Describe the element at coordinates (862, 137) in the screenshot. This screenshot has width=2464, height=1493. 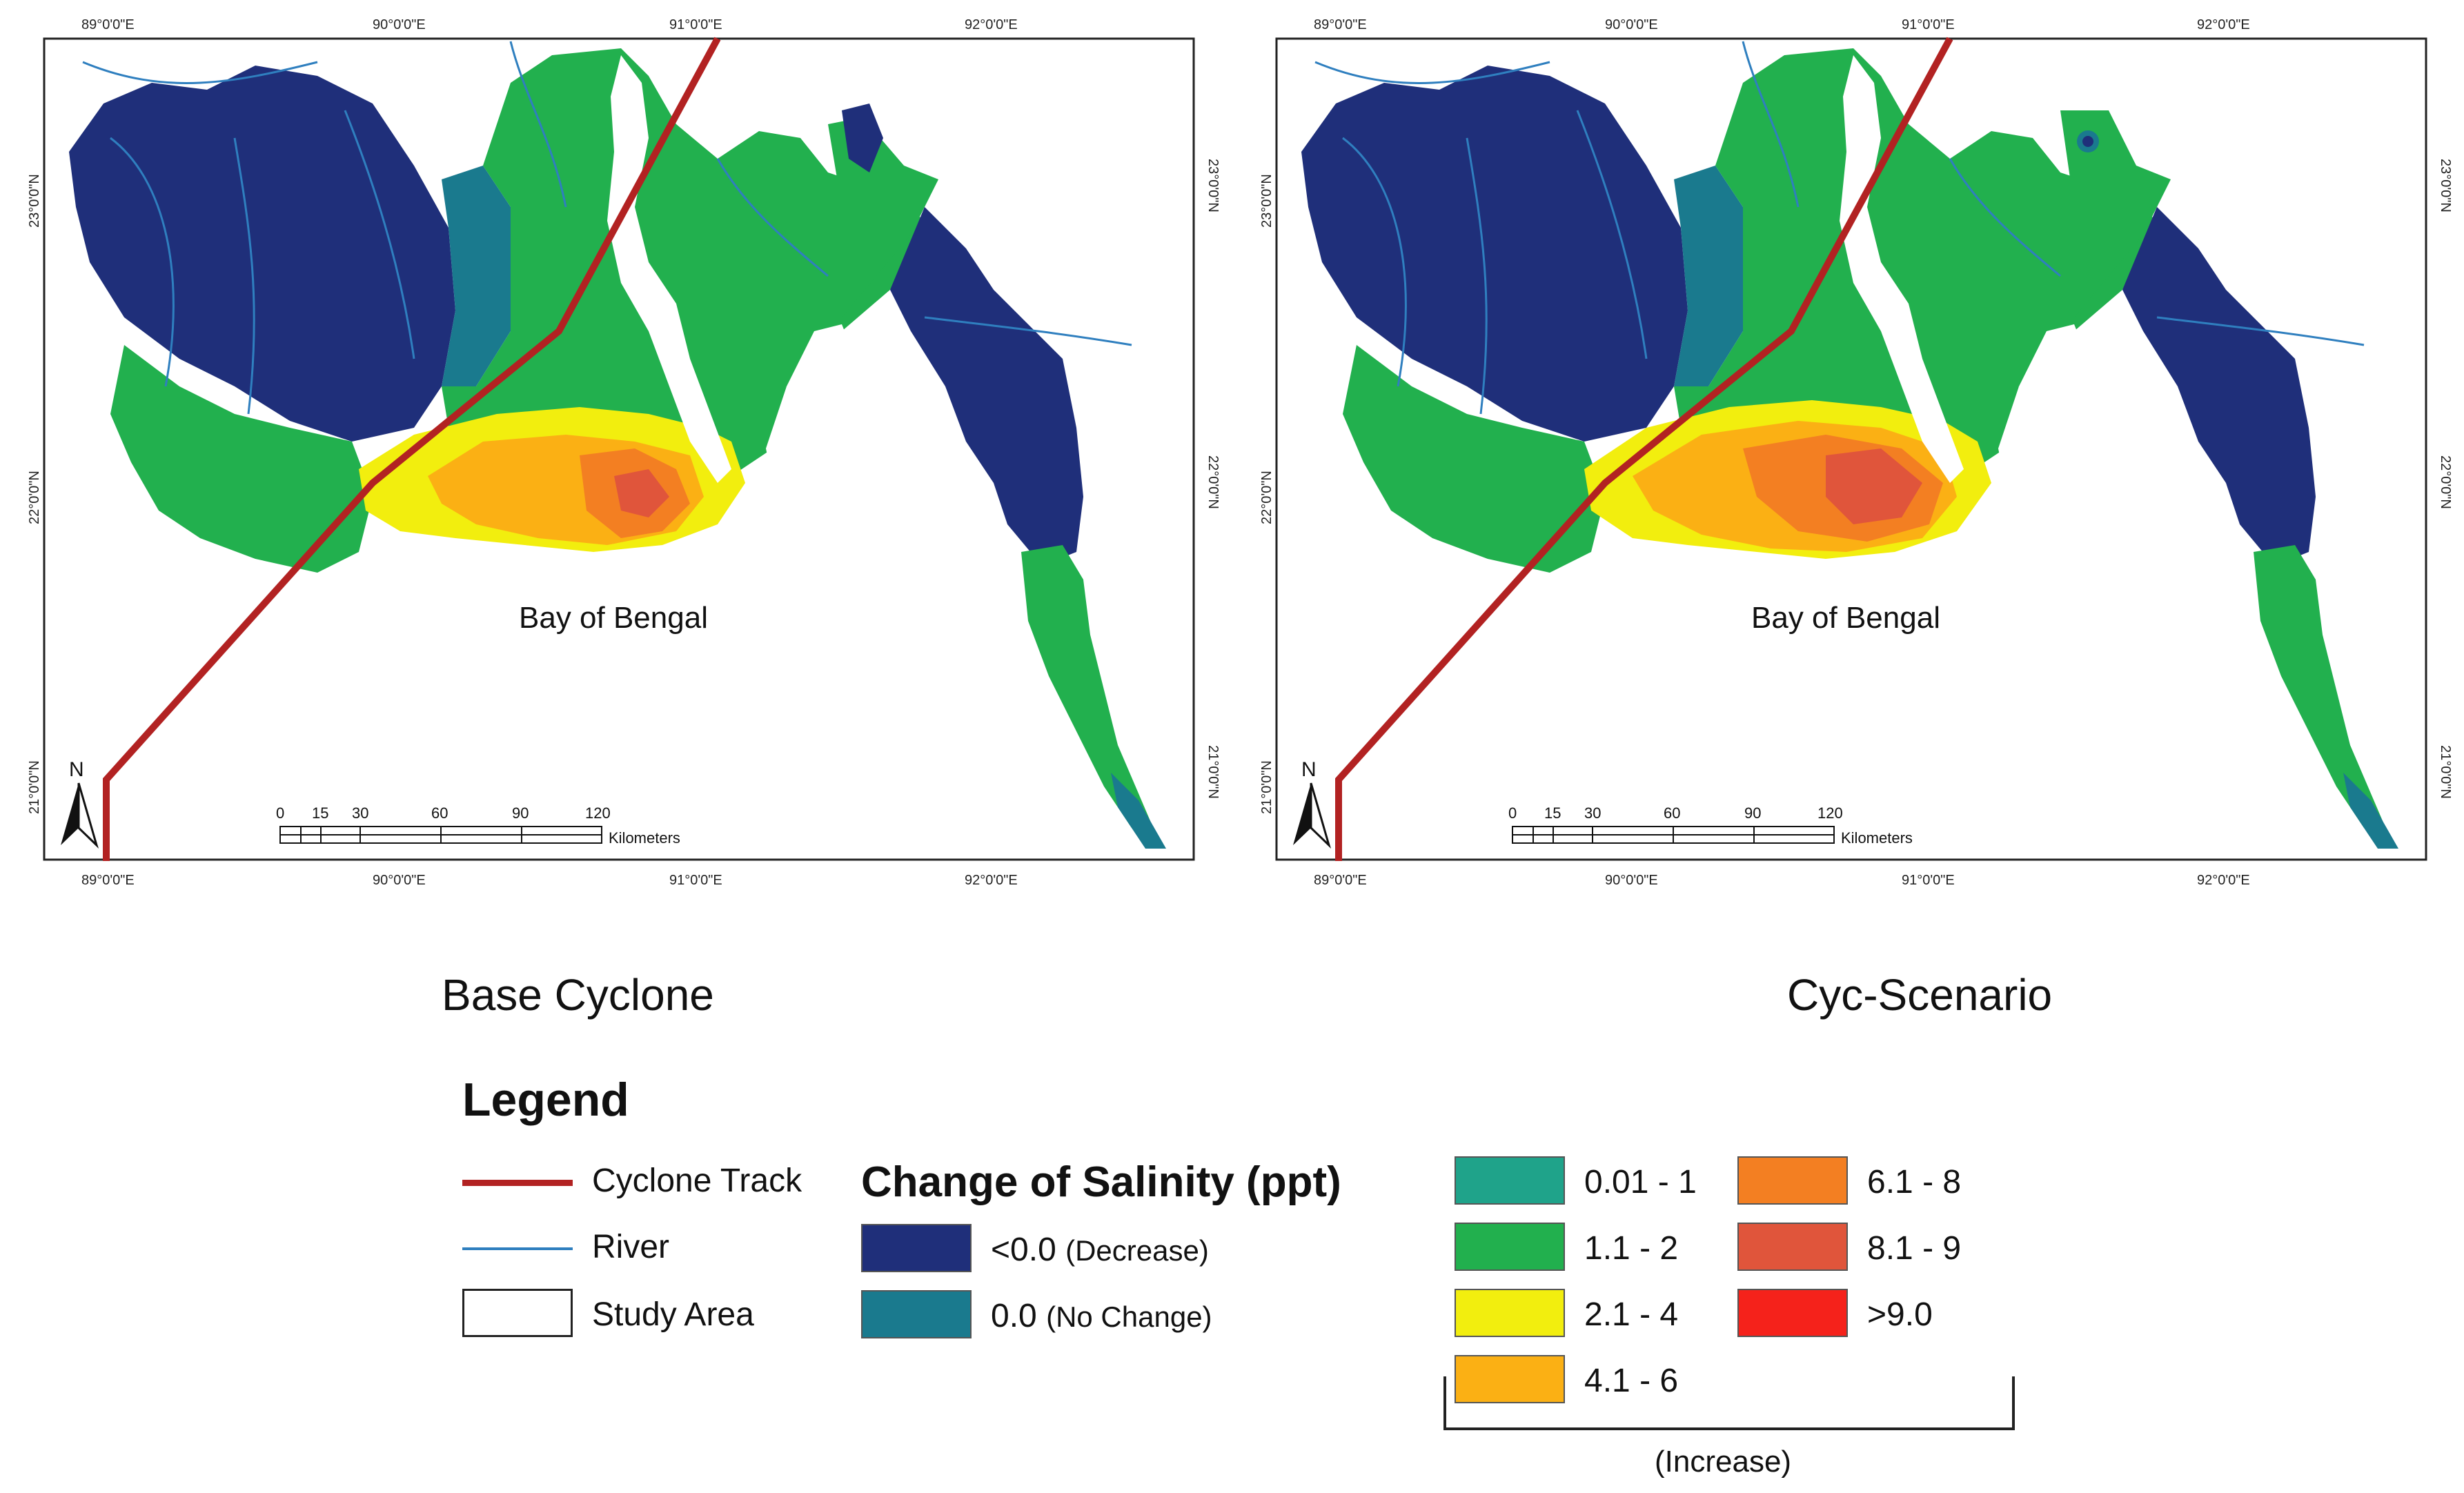
I see `region-decrease-north-east` at that location.